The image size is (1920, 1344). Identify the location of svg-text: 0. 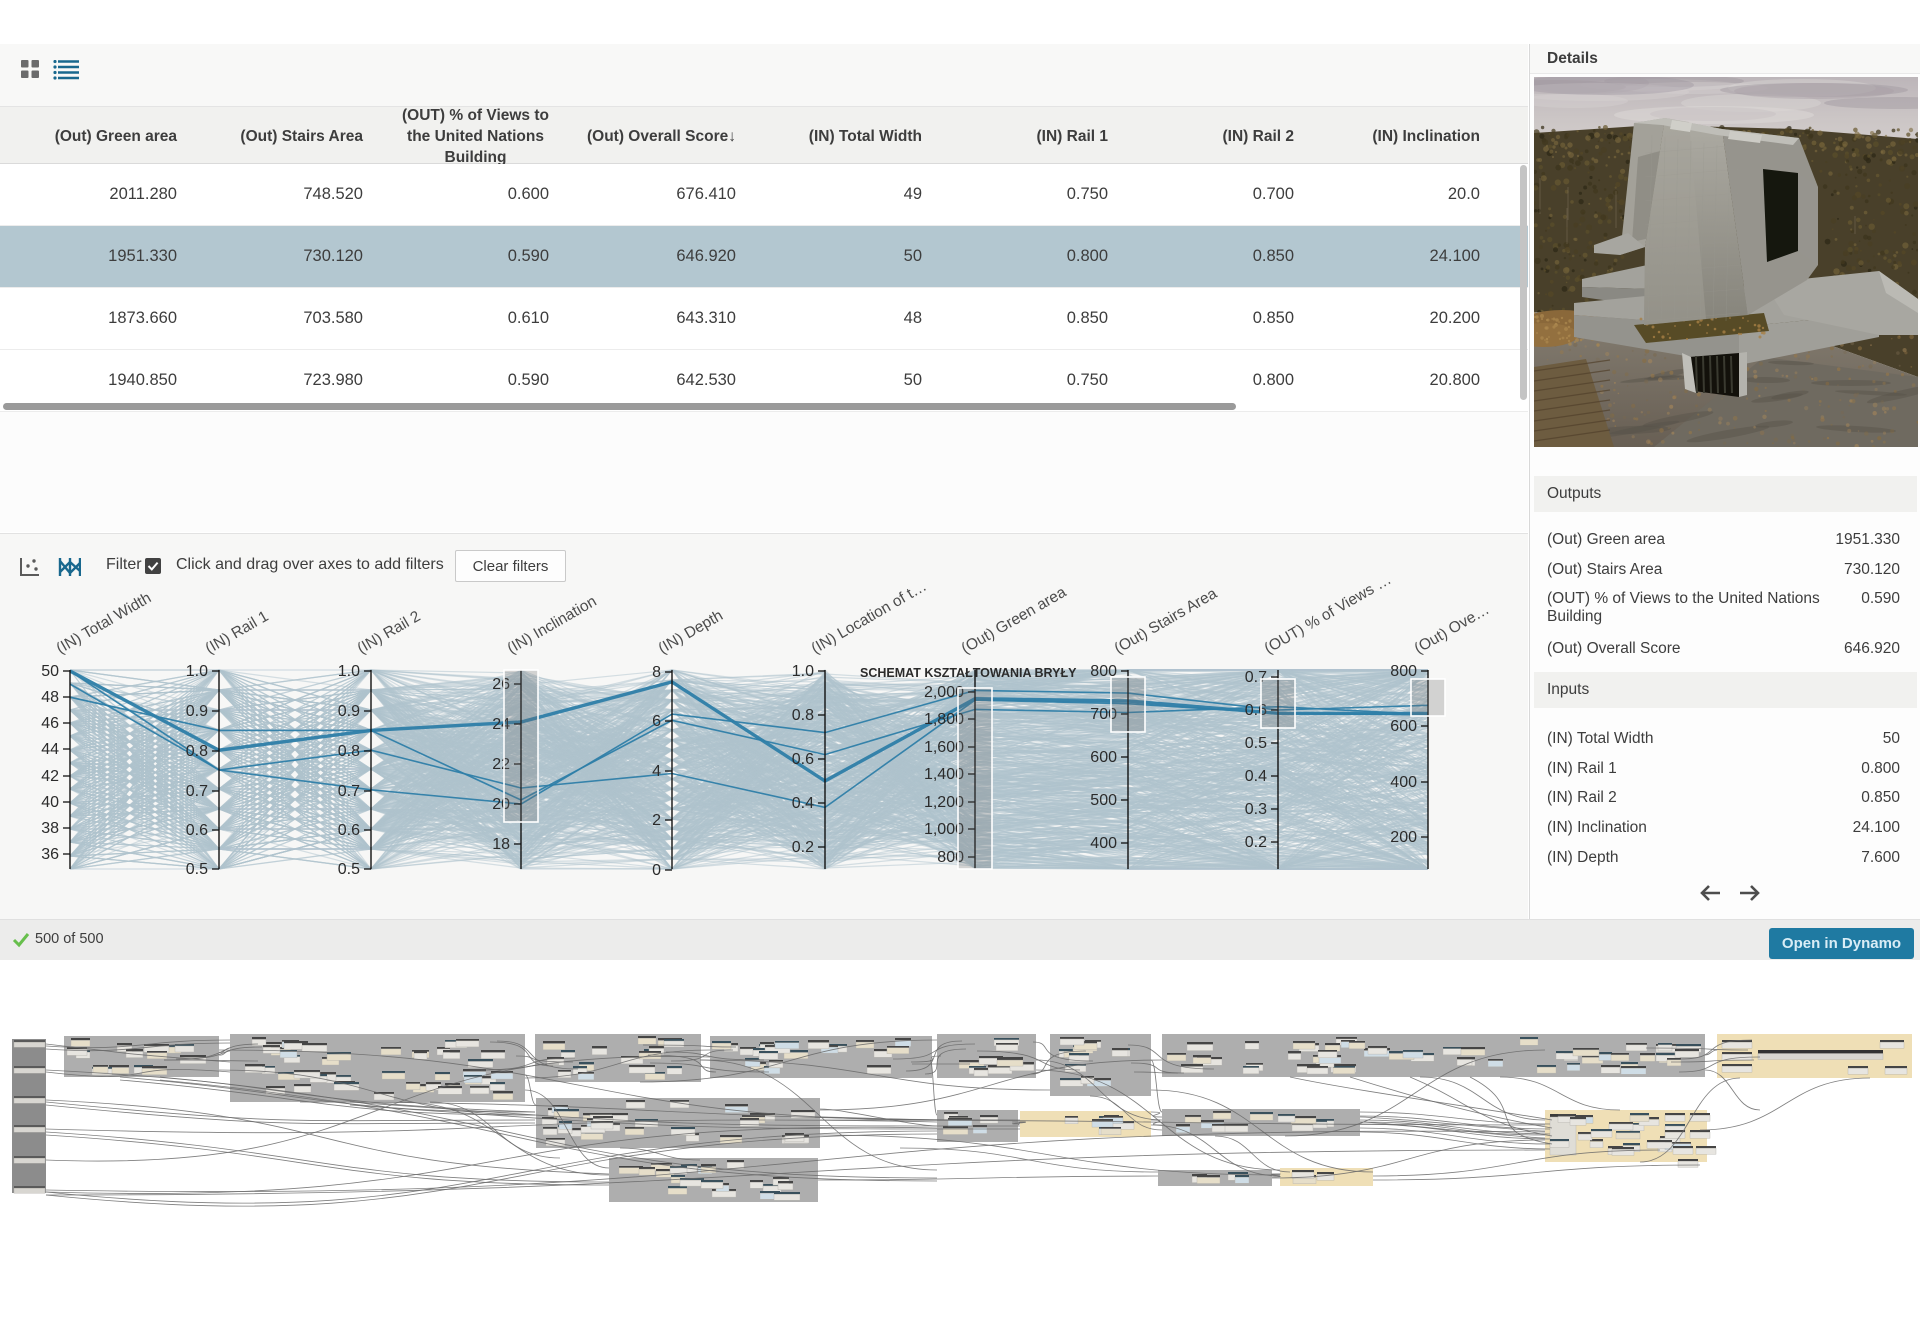
(656, 870).